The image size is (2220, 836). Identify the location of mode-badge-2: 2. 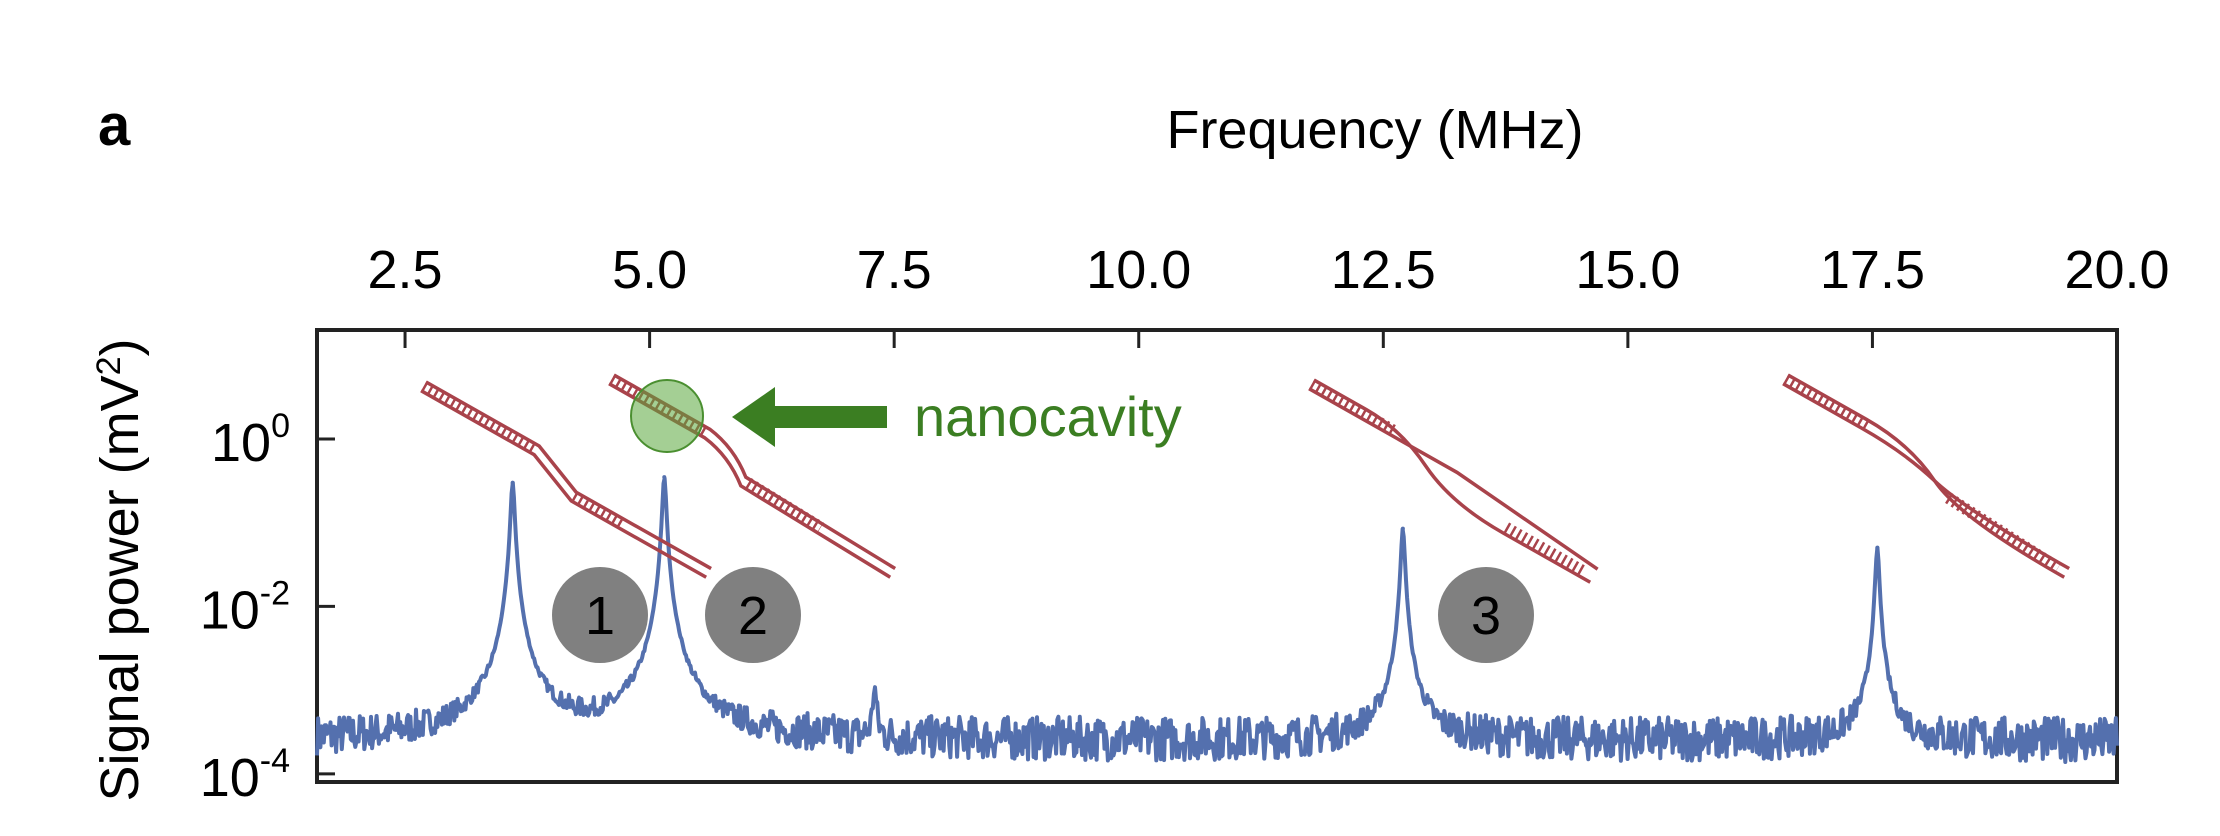
(753, 615).